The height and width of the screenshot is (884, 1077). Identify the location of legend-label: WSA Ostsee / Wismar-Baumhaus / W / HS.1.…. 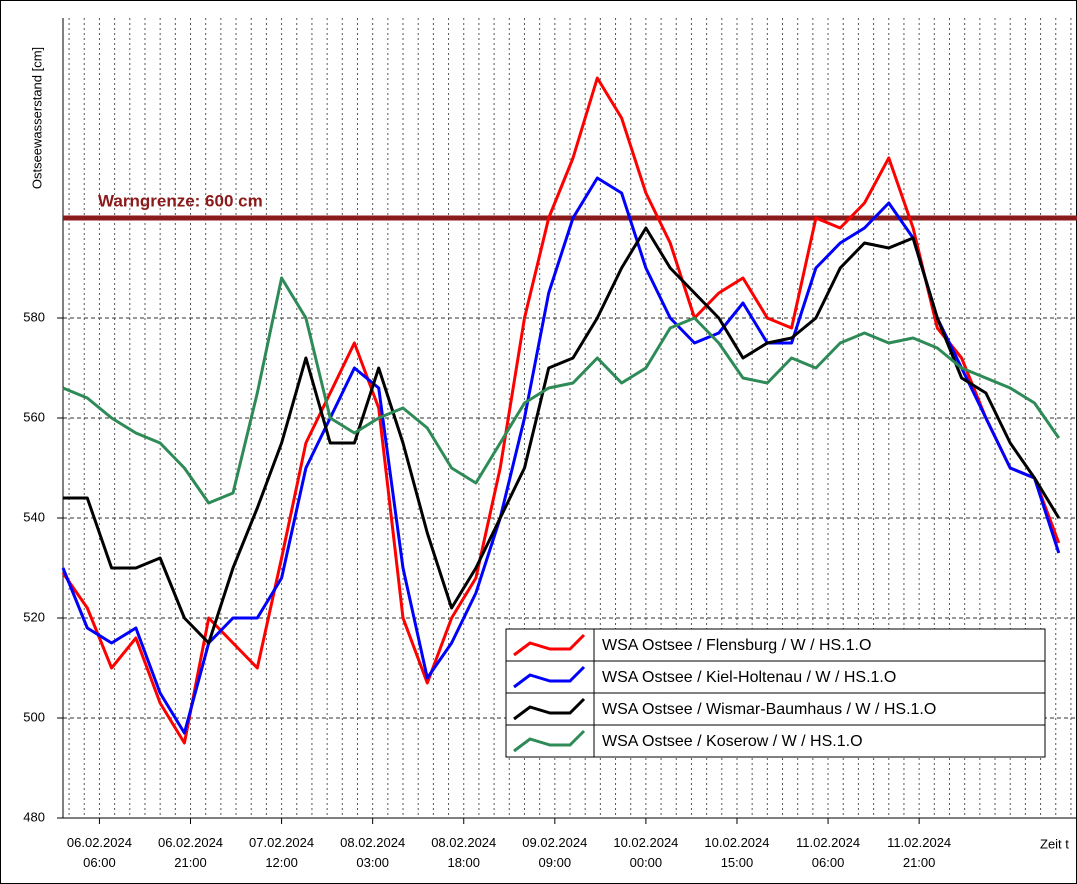
(769, 709).